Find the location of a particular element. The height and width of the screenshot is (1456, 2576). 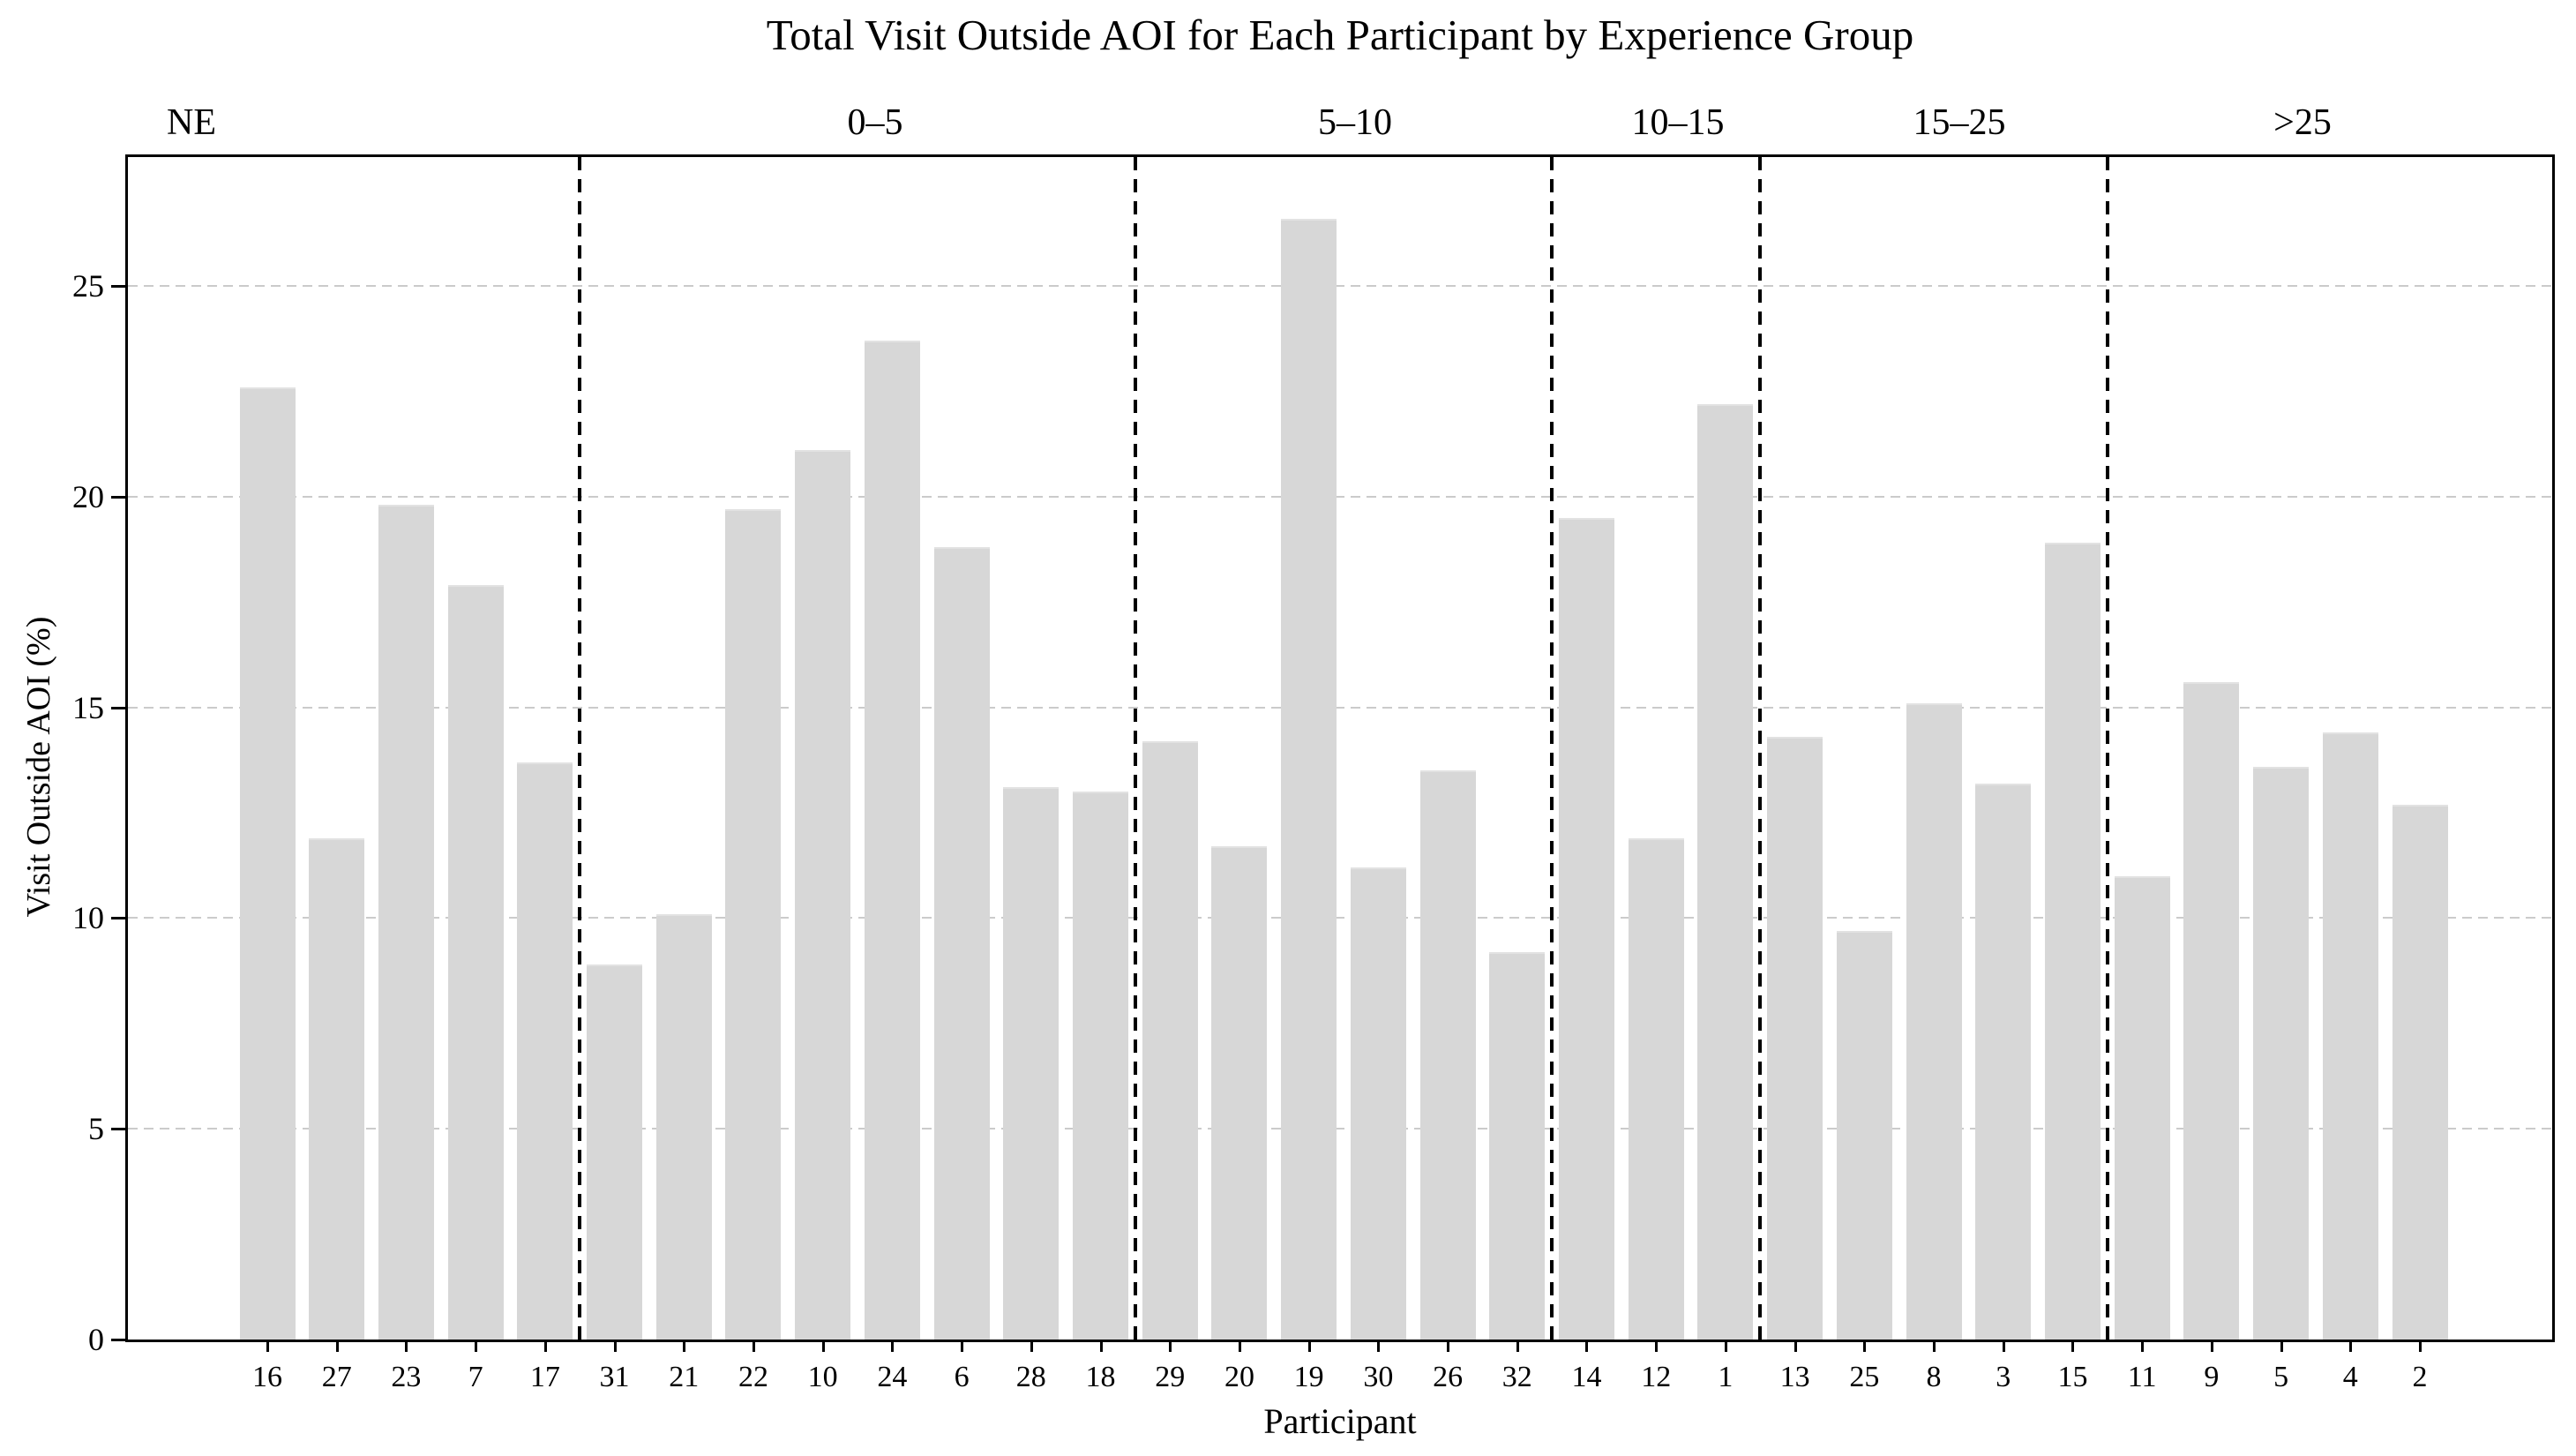

y-tick-label-25: 25 is located at coordinates (88, 286).